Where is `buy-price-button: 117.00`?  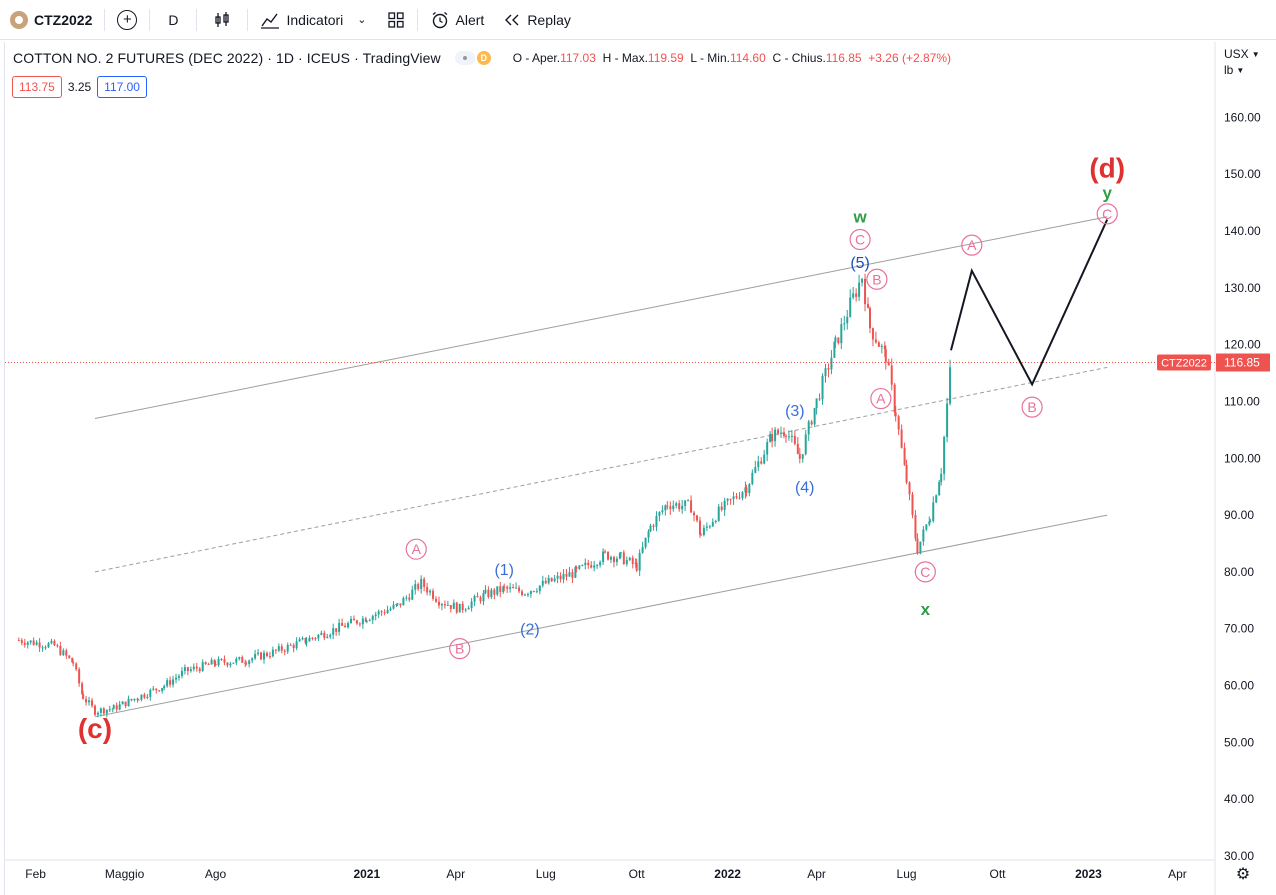 buy-price-button: 117.00 is located at coordinates (122, 87).